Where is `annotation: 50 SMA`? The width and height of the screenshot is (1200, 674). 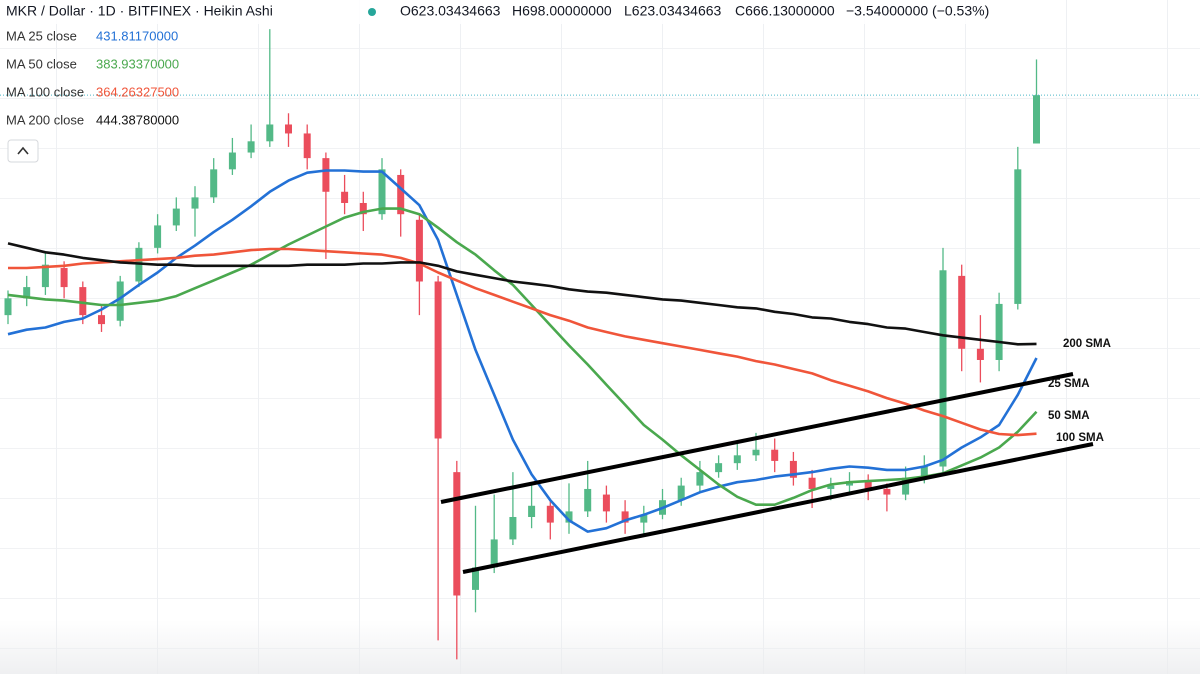
annotation: 50 SMA is located at coordinates (1069, 416).